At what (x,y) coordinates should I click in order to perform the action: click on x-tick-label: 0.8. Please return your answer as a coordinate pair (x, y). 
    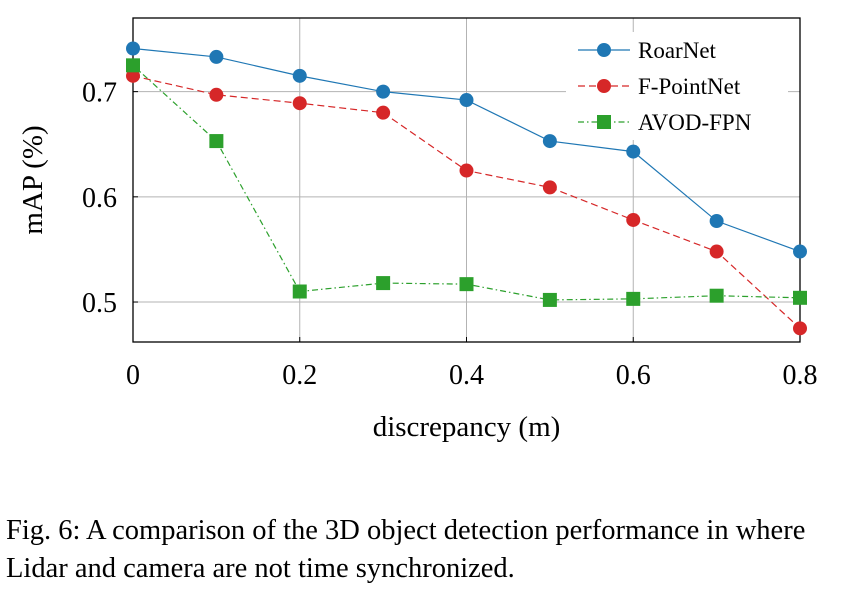
    Looking at the image, I should click on (800, 375).